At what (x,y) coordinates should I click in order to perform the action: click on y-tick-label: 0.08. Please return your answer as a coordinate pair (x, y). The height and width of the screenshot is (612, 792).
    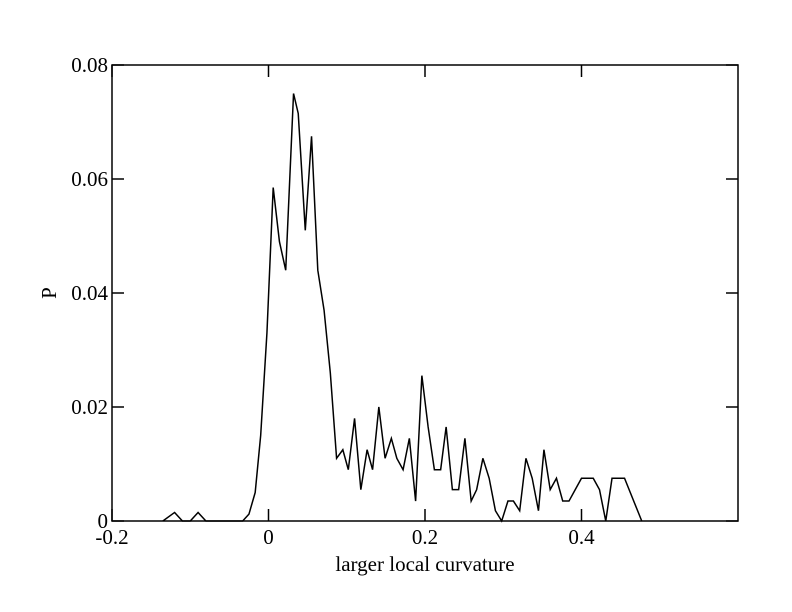
    Looking at the image, I should click on (89, 65).